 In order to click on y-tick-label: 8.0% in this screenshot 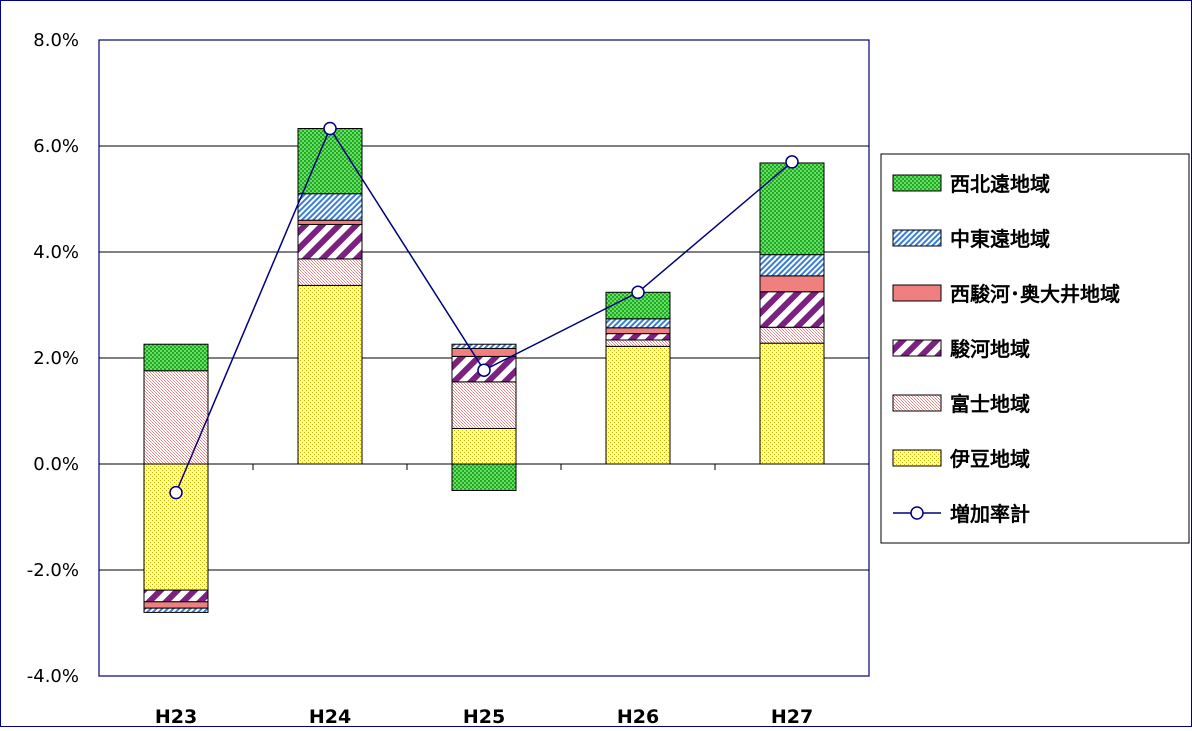, I will do `click(56, 40)`.